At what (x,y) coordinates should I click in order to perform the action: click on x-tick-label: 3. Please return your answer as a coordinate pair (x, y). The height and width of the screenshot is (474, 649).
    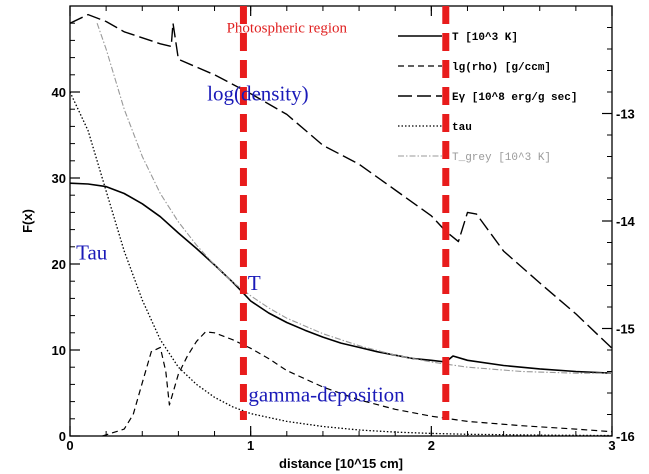
    Looking at the image, I should click on (611, 445).